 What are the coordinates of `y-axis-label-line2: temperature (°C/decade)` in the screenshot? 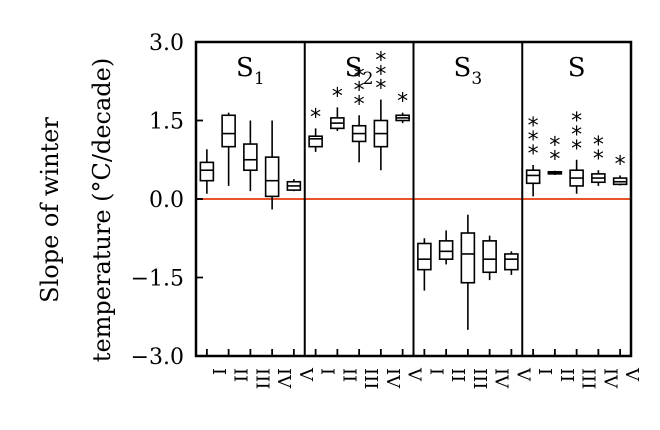 It's located at (102, 210).